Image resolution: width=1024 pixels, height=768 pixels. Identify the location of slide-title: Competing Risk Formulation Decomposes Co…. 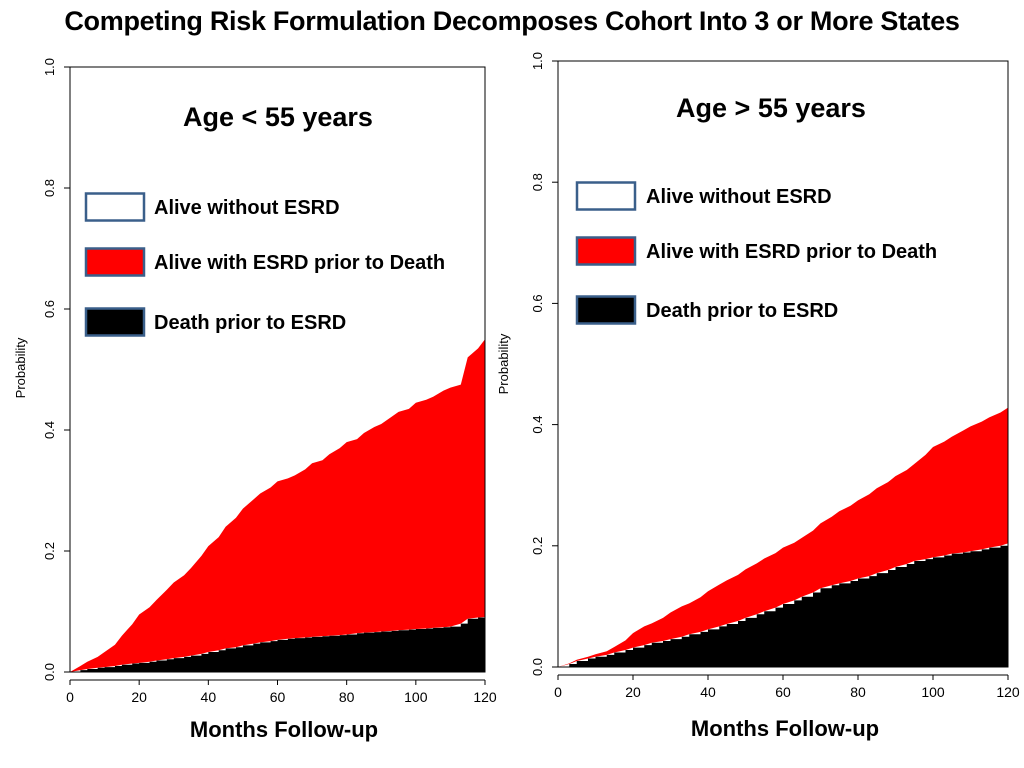
(512, 21).